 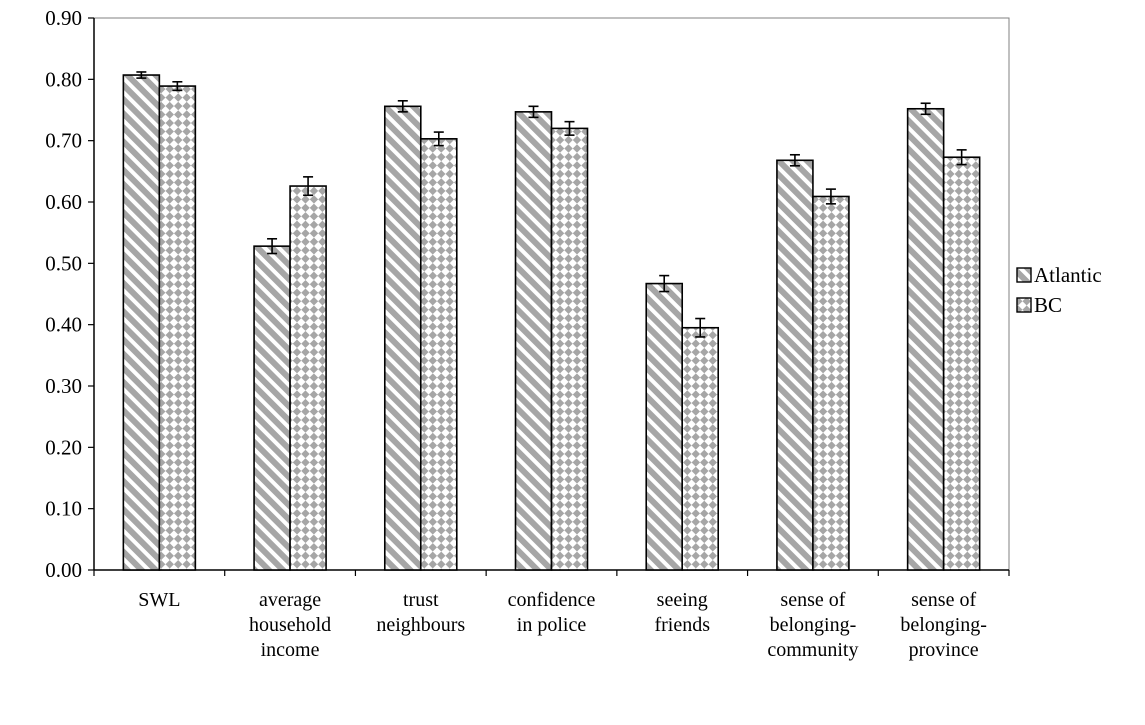 I want to click on y-tick-label: 0.70, so click(x=63, y=141).